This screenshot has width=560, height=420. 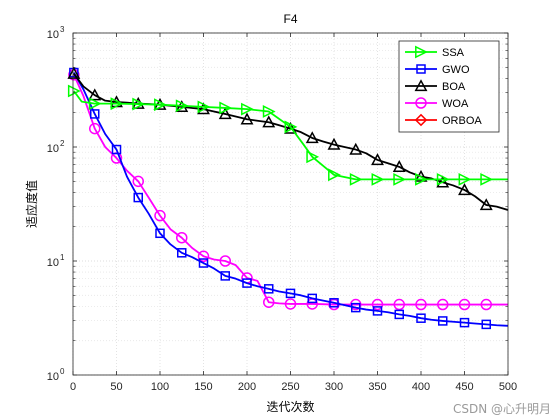 What do you see at coordinates (247, 387) in the screenshot?
I see `x-tick-label: 200` at bounding box center [247, 387].